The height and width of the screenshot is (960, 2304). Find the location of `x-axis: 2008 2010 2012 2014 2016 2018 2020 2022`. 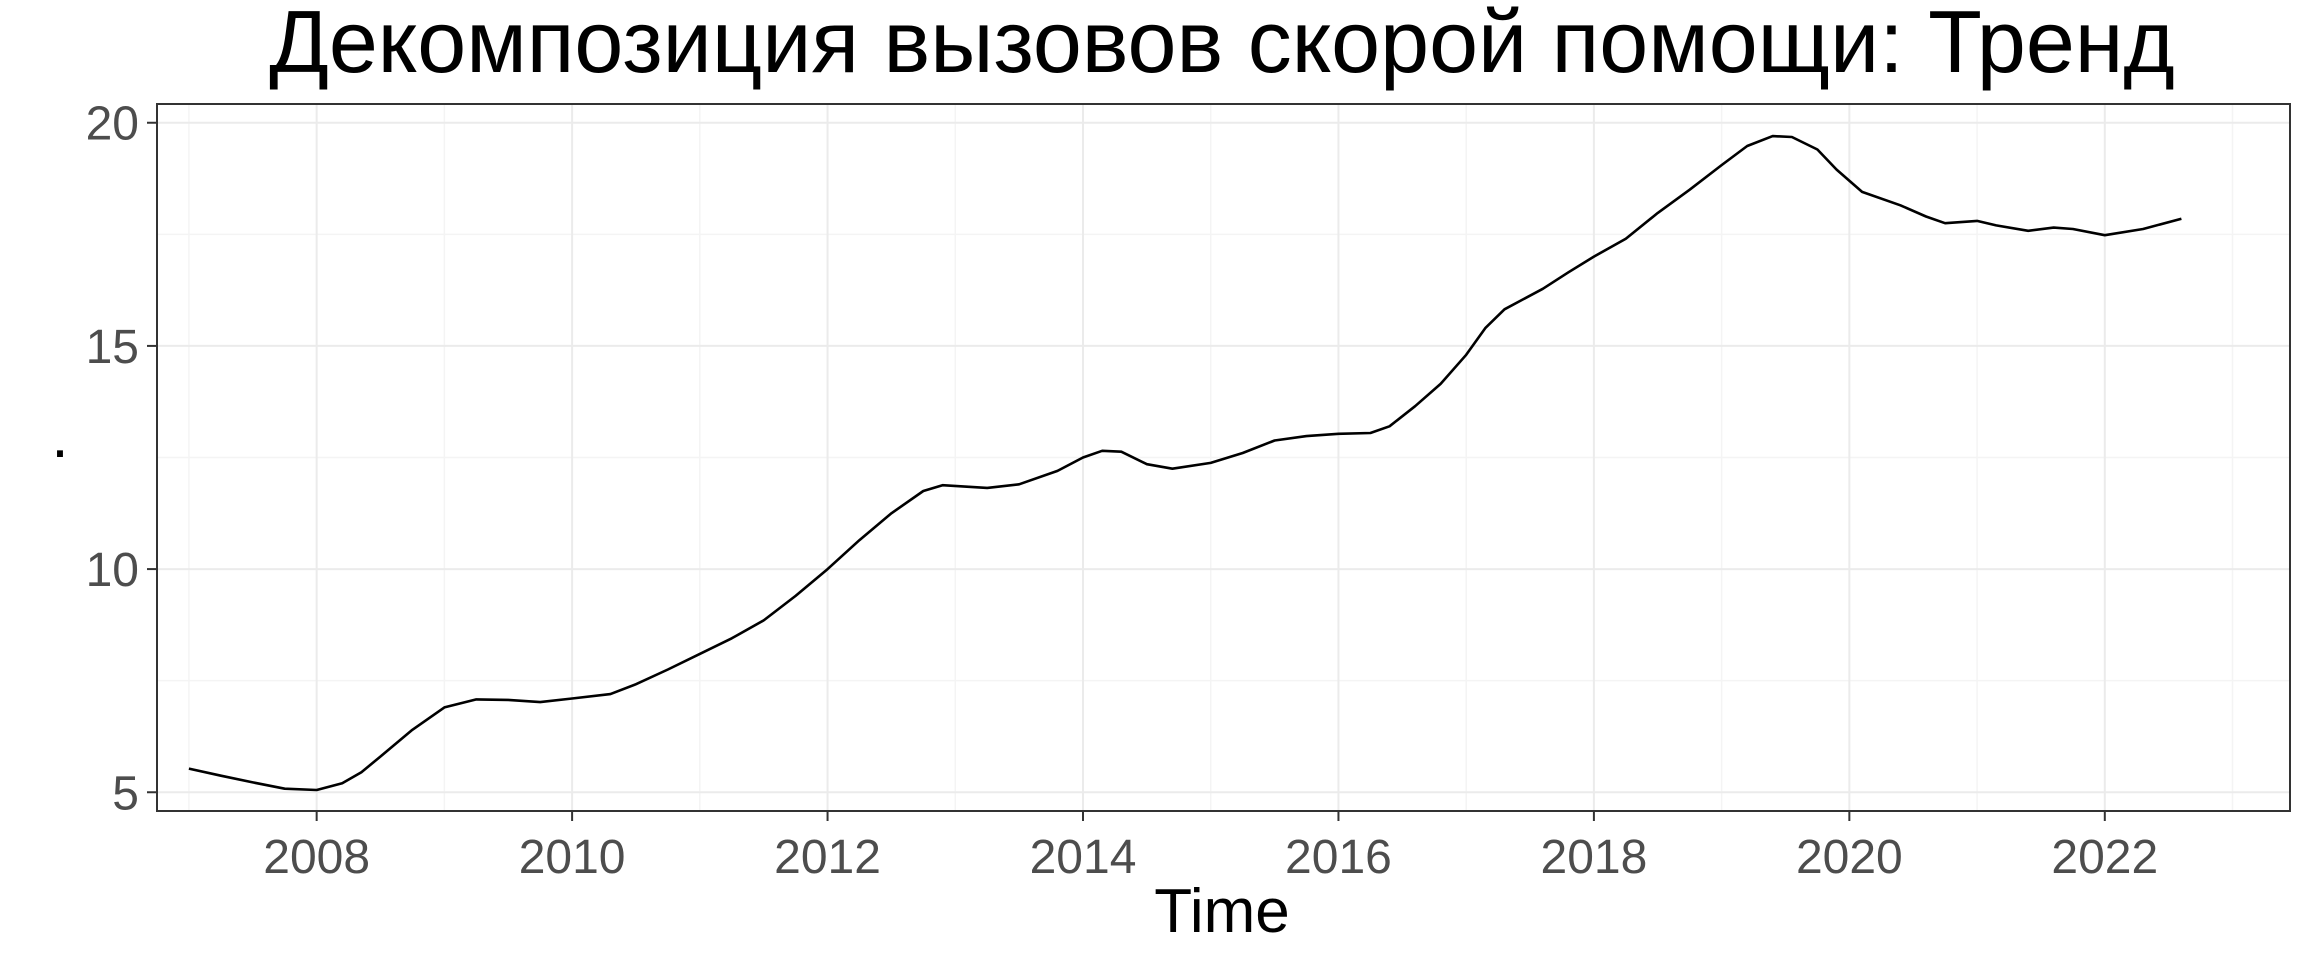

x-axis: 2008 2010 2012 2014 2016 2018 2020 2022 is located at coordinates (1210, 847).